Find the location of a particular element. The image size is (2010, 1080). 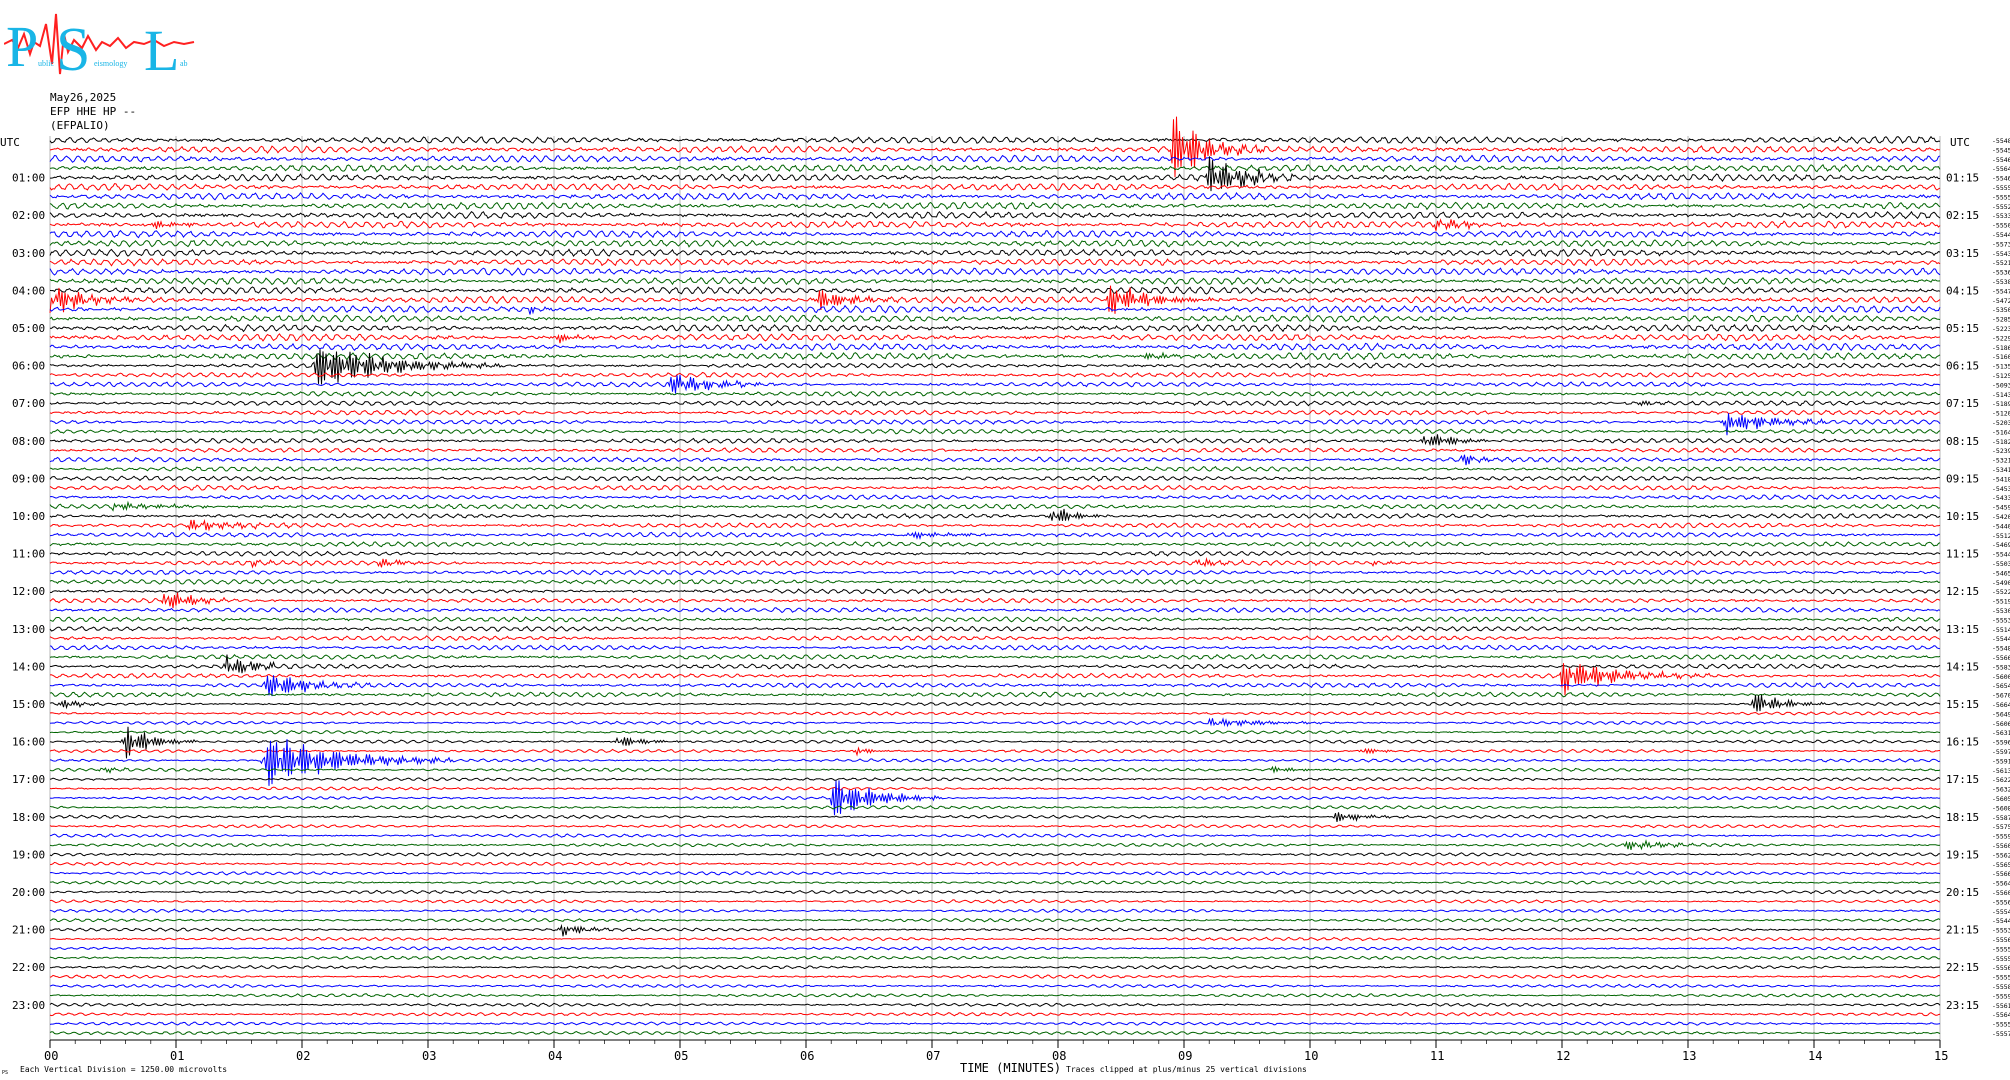

left-hour-label: 07:00 is located at coordinates (28, 403).